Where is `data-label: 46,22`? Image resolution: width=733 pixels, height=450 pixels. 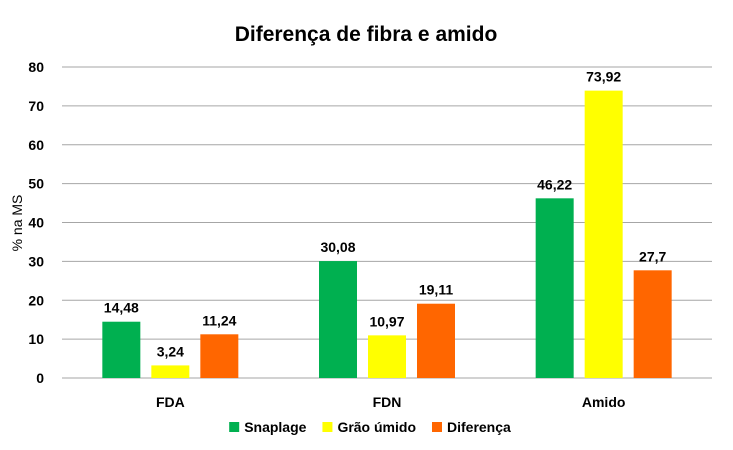
data-label: 46,22 is located at coordinates (554, 184).